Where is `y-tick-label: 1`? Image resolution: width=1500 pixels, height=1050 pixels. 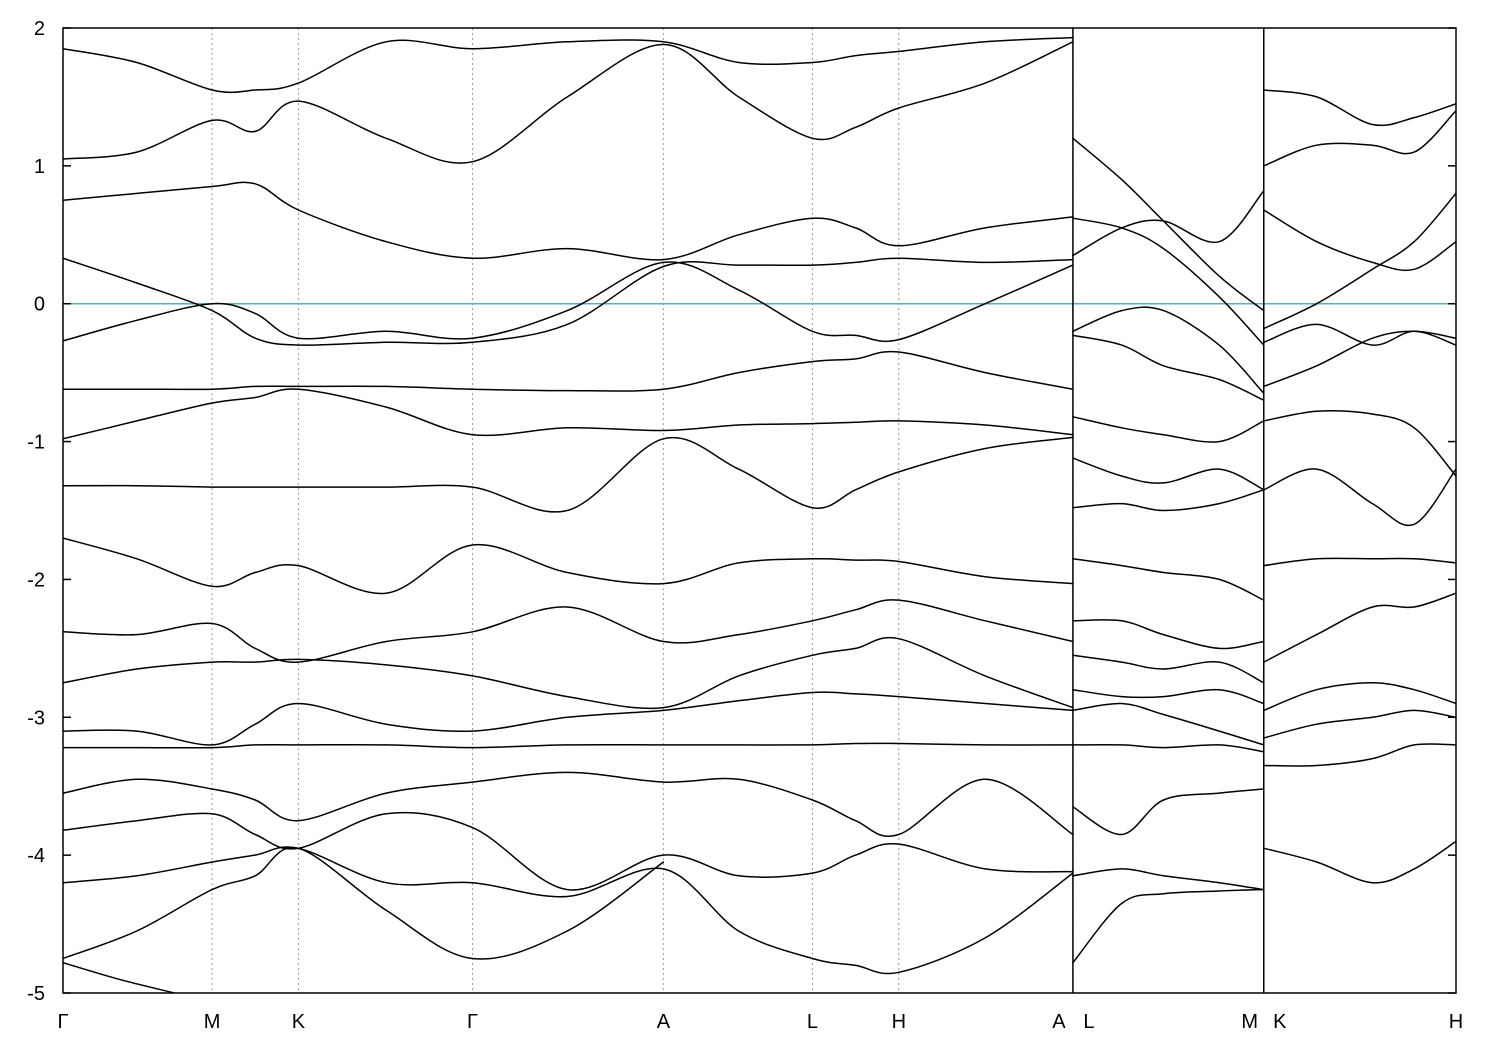 y-tick-label: 1 is located at coordinates (39, 167).